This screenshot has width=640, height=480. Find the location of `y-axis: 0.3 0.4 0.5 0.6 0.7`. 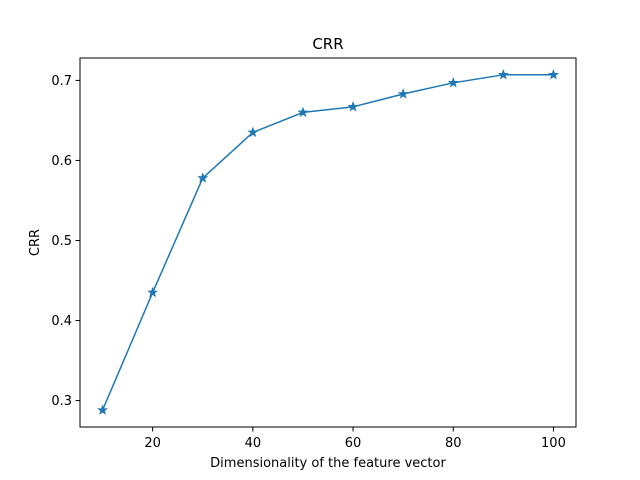

y-axis: 0.3 0.4 0.5 0.6 0.7 is located at coordinates (65, 241).